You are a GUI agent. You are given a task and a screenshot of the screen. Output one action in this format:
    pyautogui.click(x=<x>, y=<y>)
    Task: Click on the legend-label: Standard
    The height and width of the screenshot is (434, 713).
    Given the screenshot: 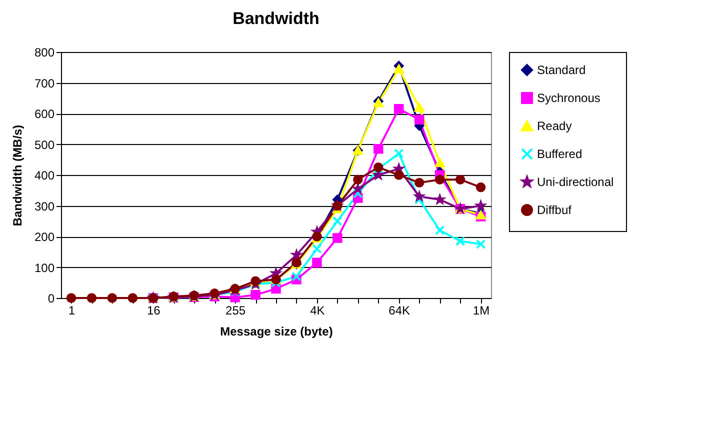 What is the action you would take?
    pyautogui.click(x=561, y=70)
    